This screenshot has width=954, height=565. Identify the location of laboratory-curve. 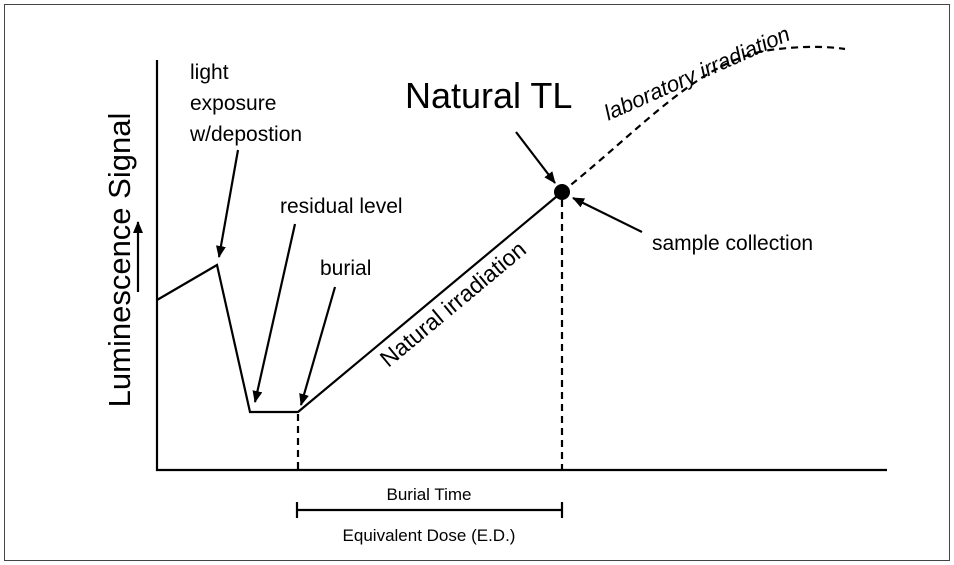
(703, 119).